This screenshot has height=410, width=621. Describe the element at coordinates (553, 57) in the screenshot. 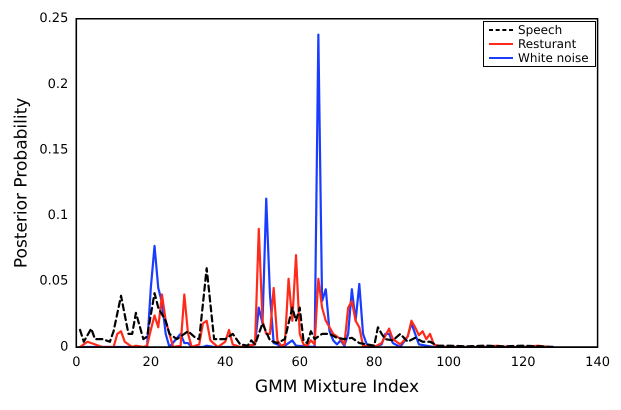

I see `legend-label: White noise` at that location.